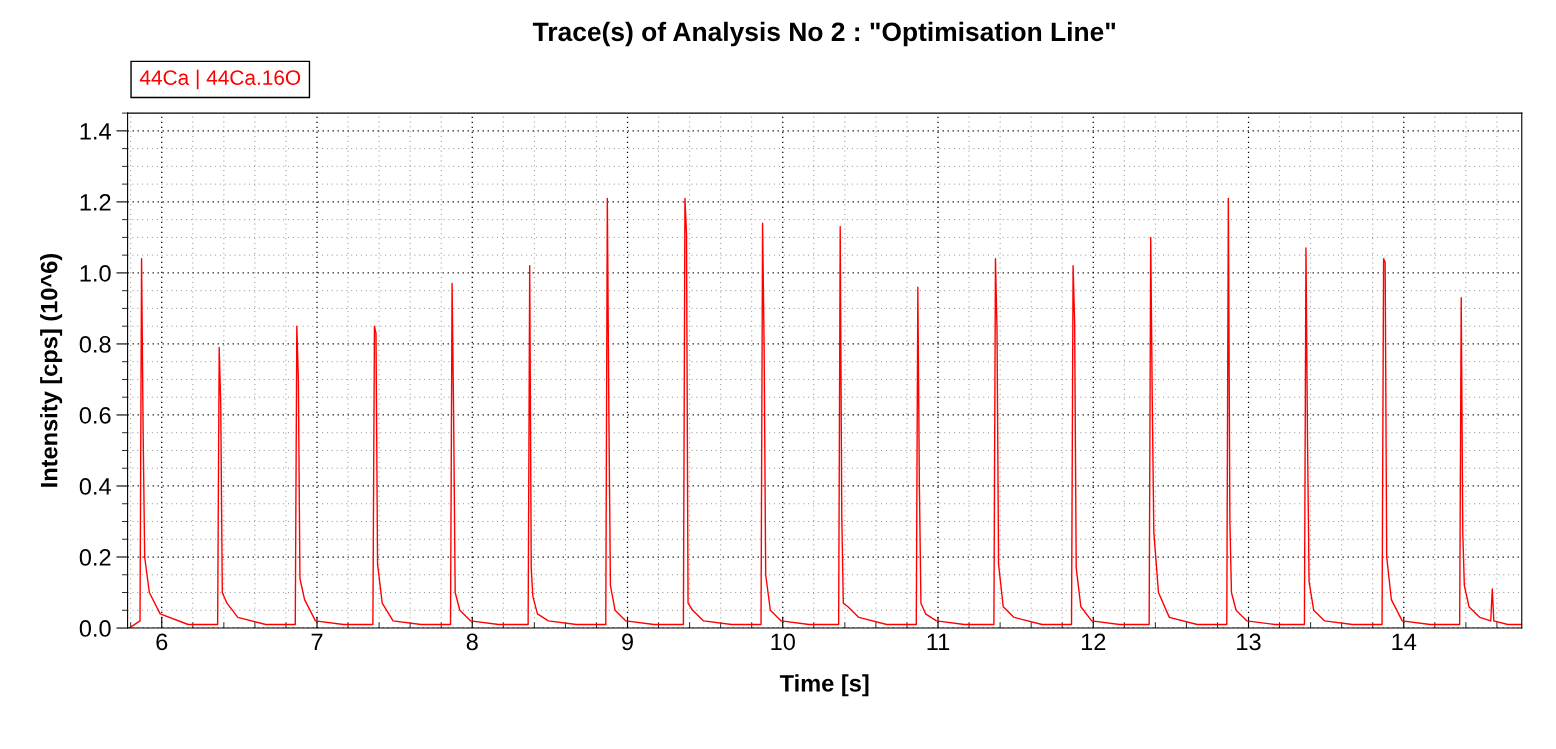  What do you see at coordinates (95, 557) in the screenshot?
I see `y-tick-label: 0.2` at bounding box center [95, 557].